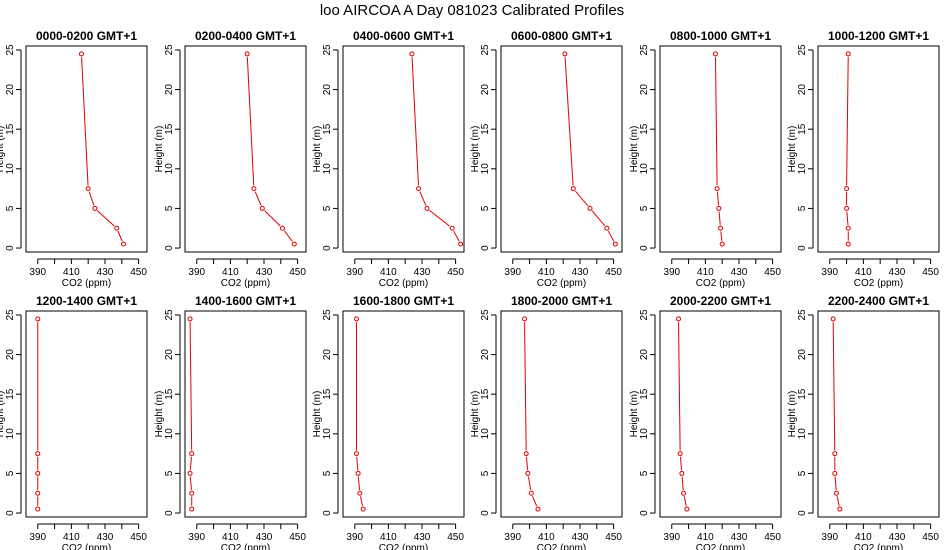  Describe the element at coordinates (878, 301) in the screenshot. I see `panel-title: 2200-2400 GMT+1` at that location.